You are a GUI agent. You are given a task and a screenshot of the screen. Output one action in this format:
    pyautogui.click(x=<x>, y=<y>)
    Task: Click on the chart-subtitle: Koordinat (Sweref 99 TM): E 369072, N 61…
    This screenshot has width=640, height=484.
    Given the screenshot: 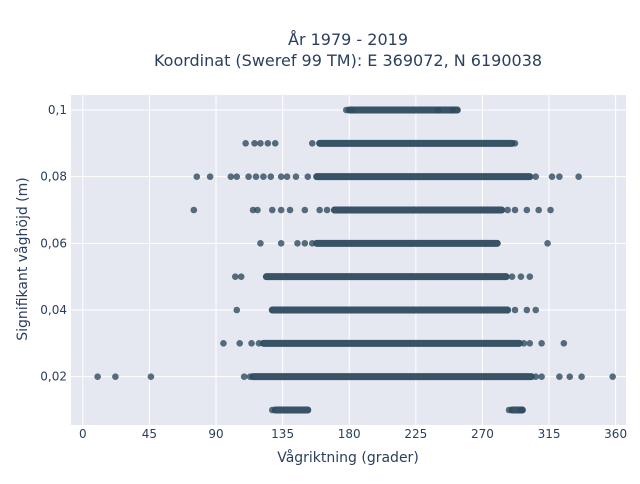 What is the action you would take?
    pyautogui.click(x=348, y=60)
    